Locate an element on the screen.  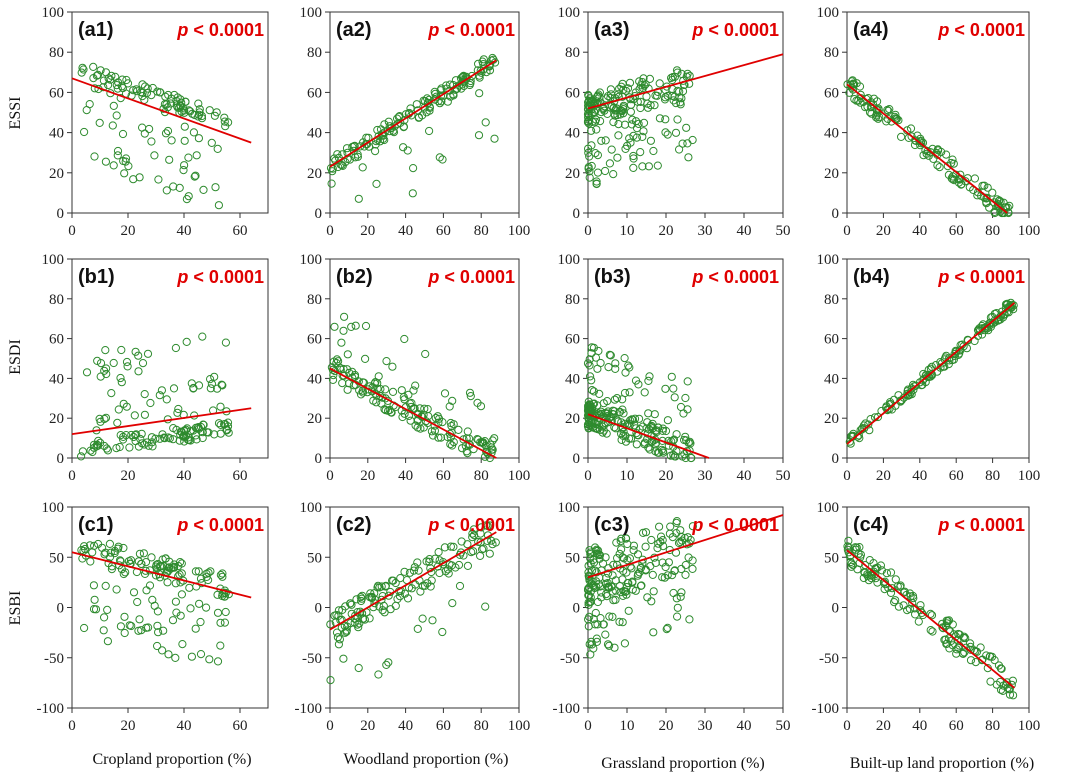
col-label-builtup: Built-up land proportion (%) is located at coordinates (942, 763).